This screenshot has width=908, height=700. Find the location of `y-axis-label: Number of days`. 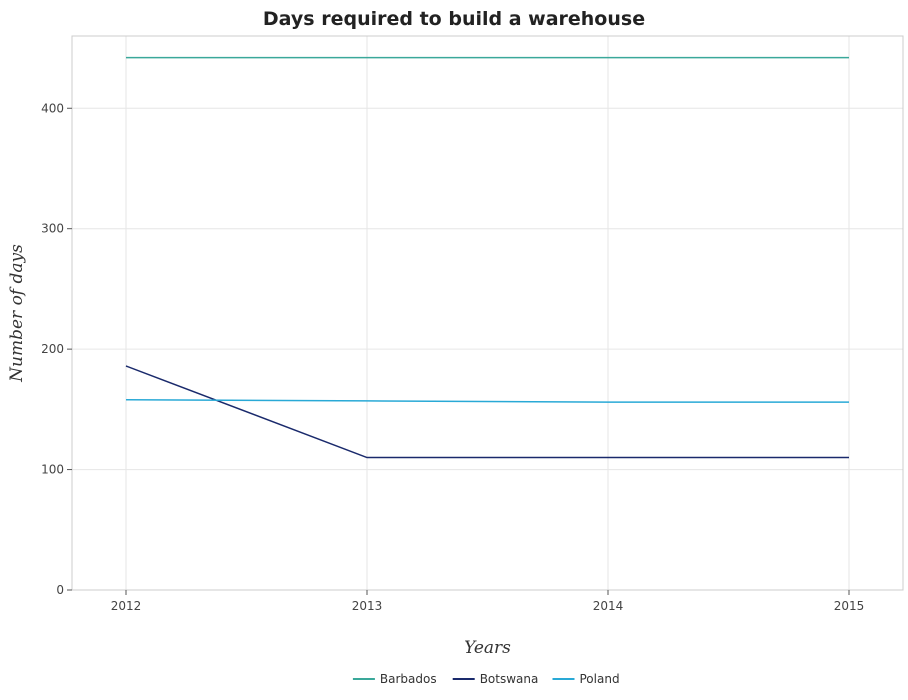

y-axis-label: Number of days is located at coordinates (17, 313).